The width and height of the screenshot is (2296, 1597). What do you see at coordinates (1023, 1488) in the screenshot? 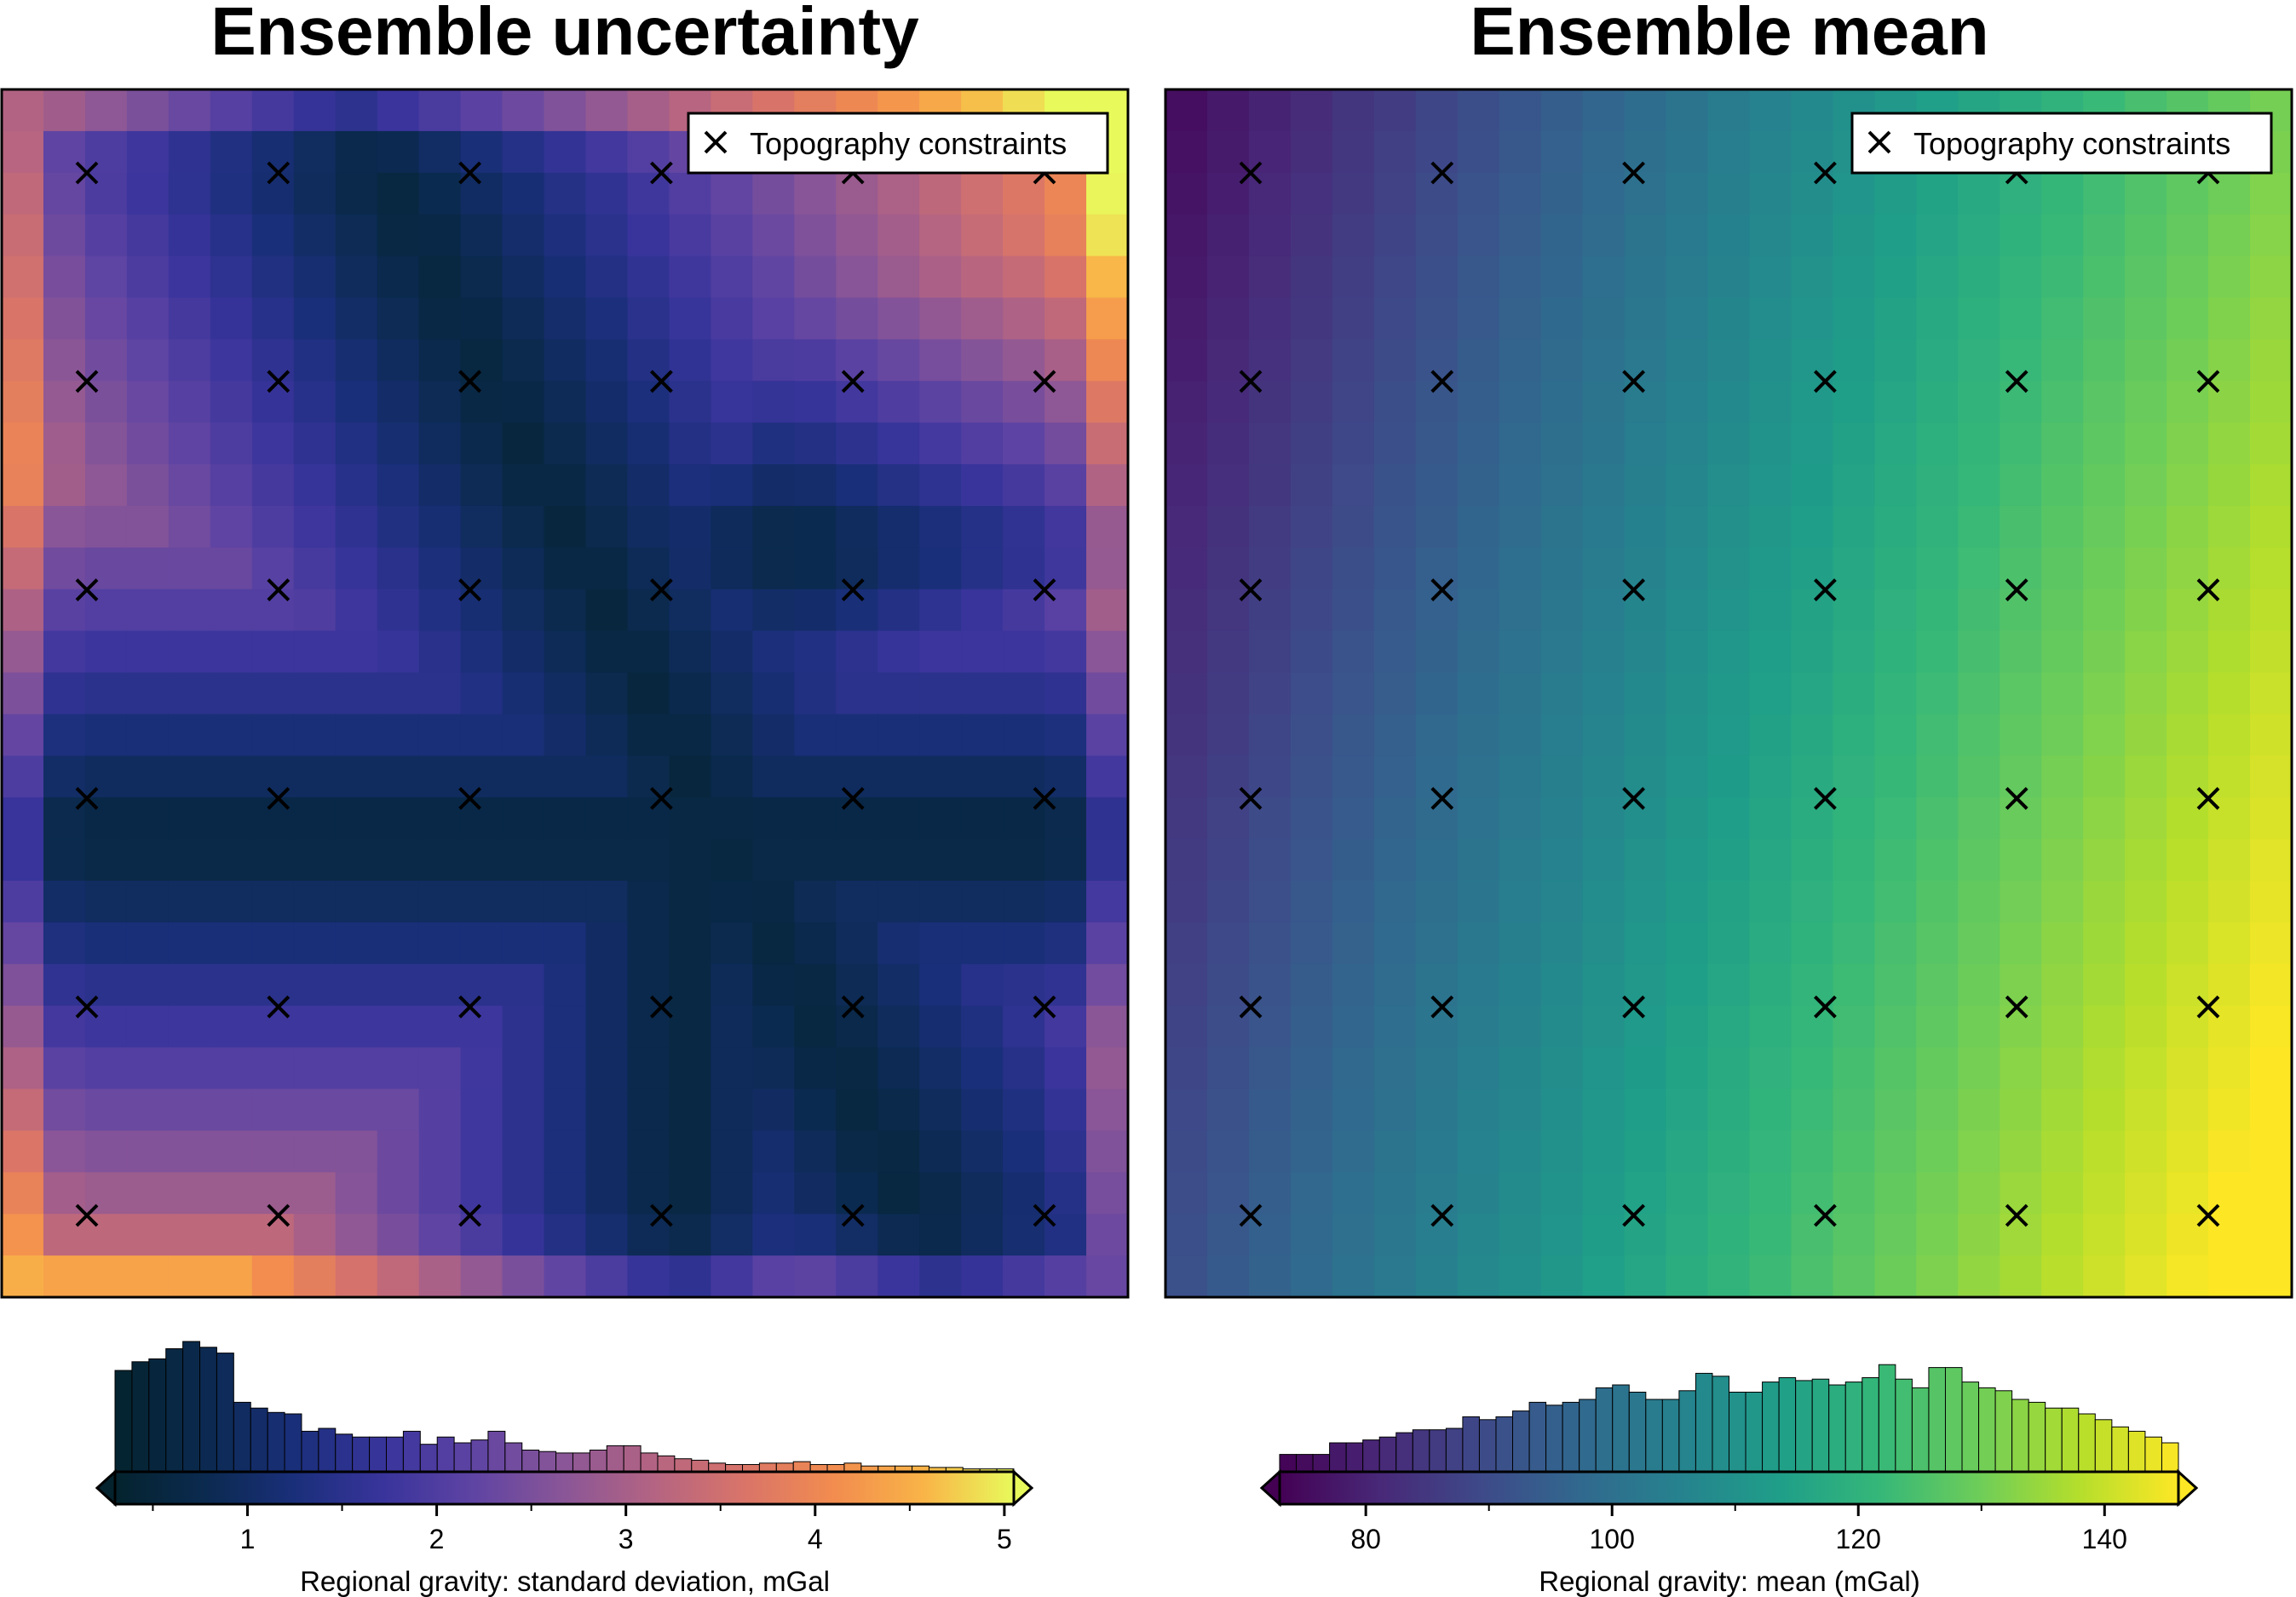
I see `colorbar-over-triangle` at bounding box center [1023, 1488].